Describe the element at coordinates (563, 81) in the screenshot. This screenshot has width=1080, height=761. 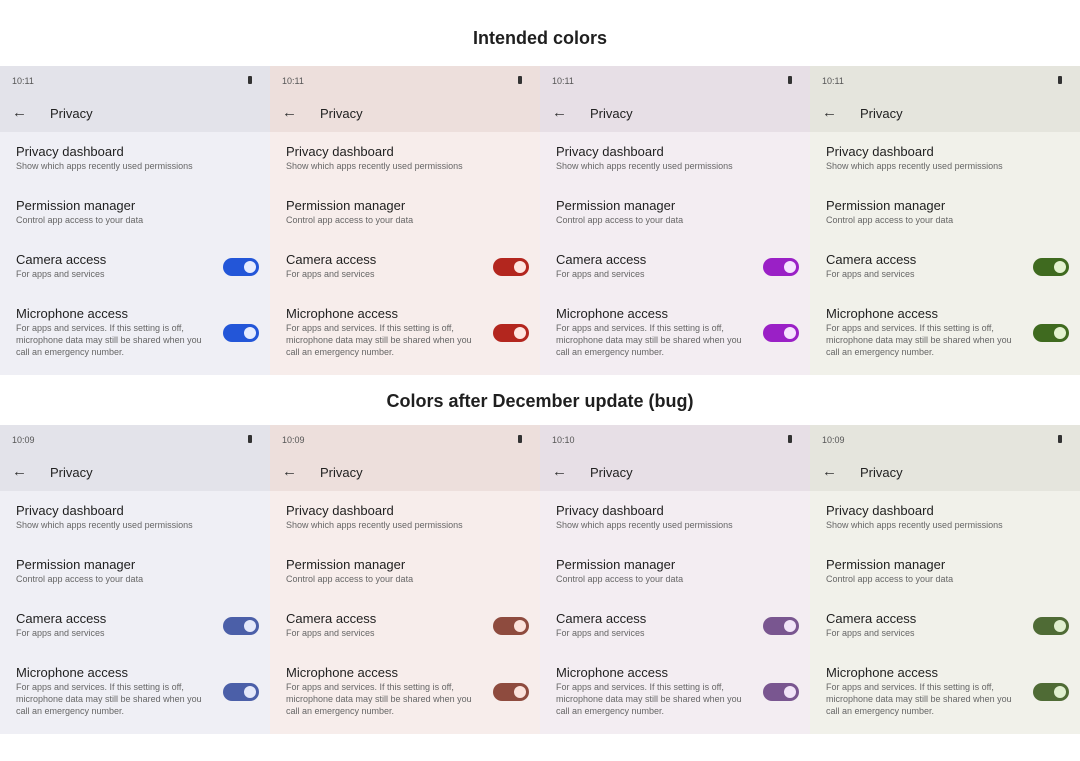
I see `status-time: 10:11` at that location.